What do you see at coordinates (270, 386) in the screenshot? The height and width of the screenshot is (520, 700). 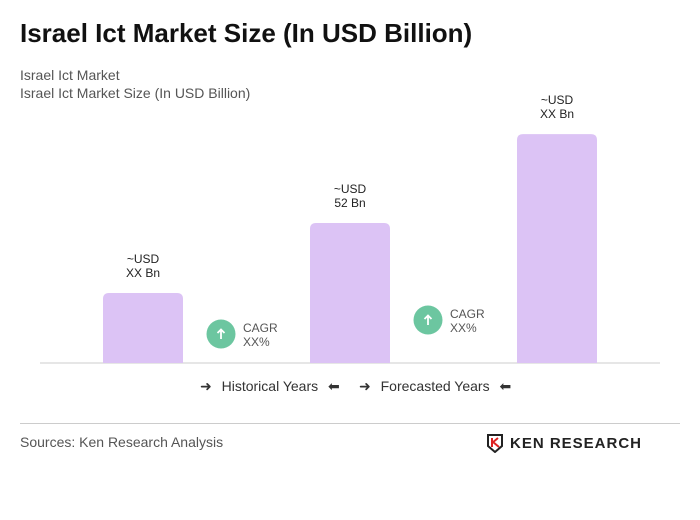 I see `legend-historical: ➜ Historical Years ⬅` at bounding box center [270, 386].